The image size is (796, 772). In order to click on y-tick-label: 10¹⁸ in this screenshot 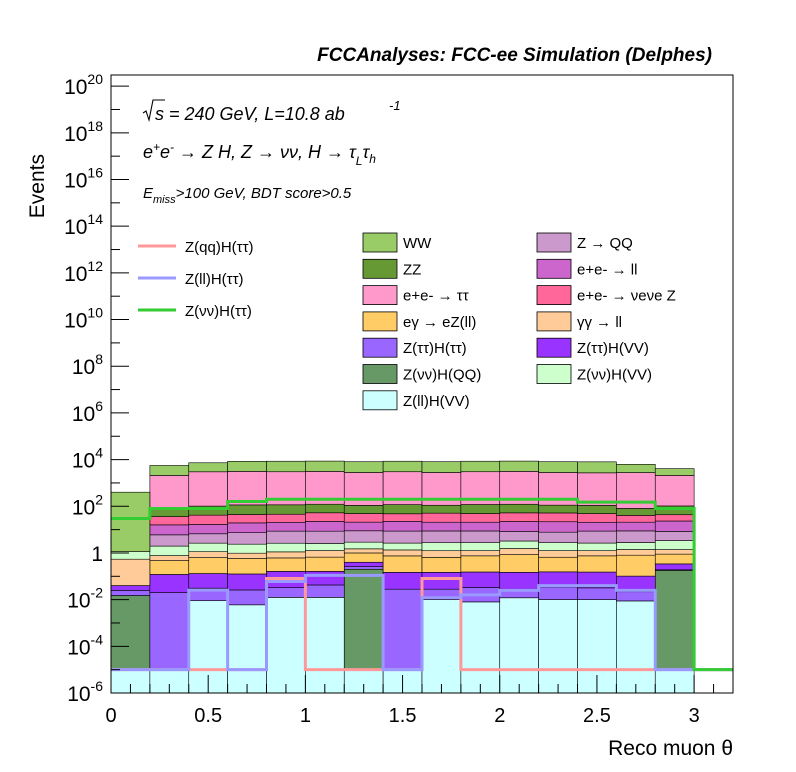, I will do `click(83, 132)`.